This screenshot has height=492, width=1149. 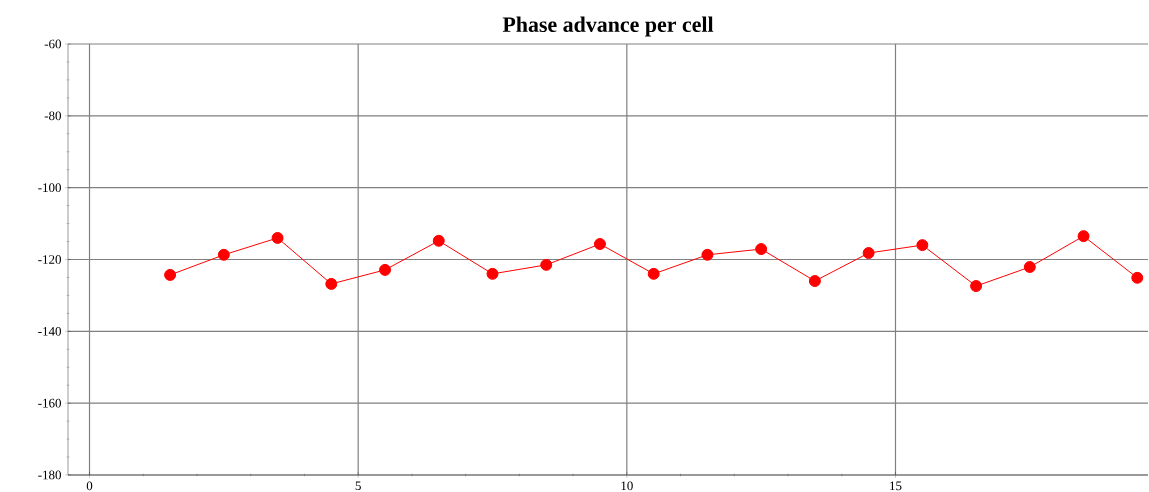 What do you see at coordinates (49, 475) in the screenshot?
I see `y-tick-label: -180` at bounding box center [49, 475].